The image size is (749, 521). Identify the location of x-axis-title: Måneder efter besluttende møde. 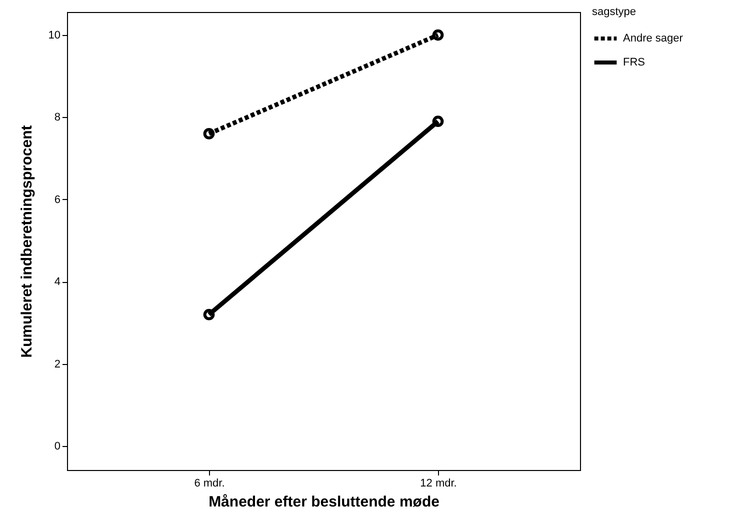
(324, 502).